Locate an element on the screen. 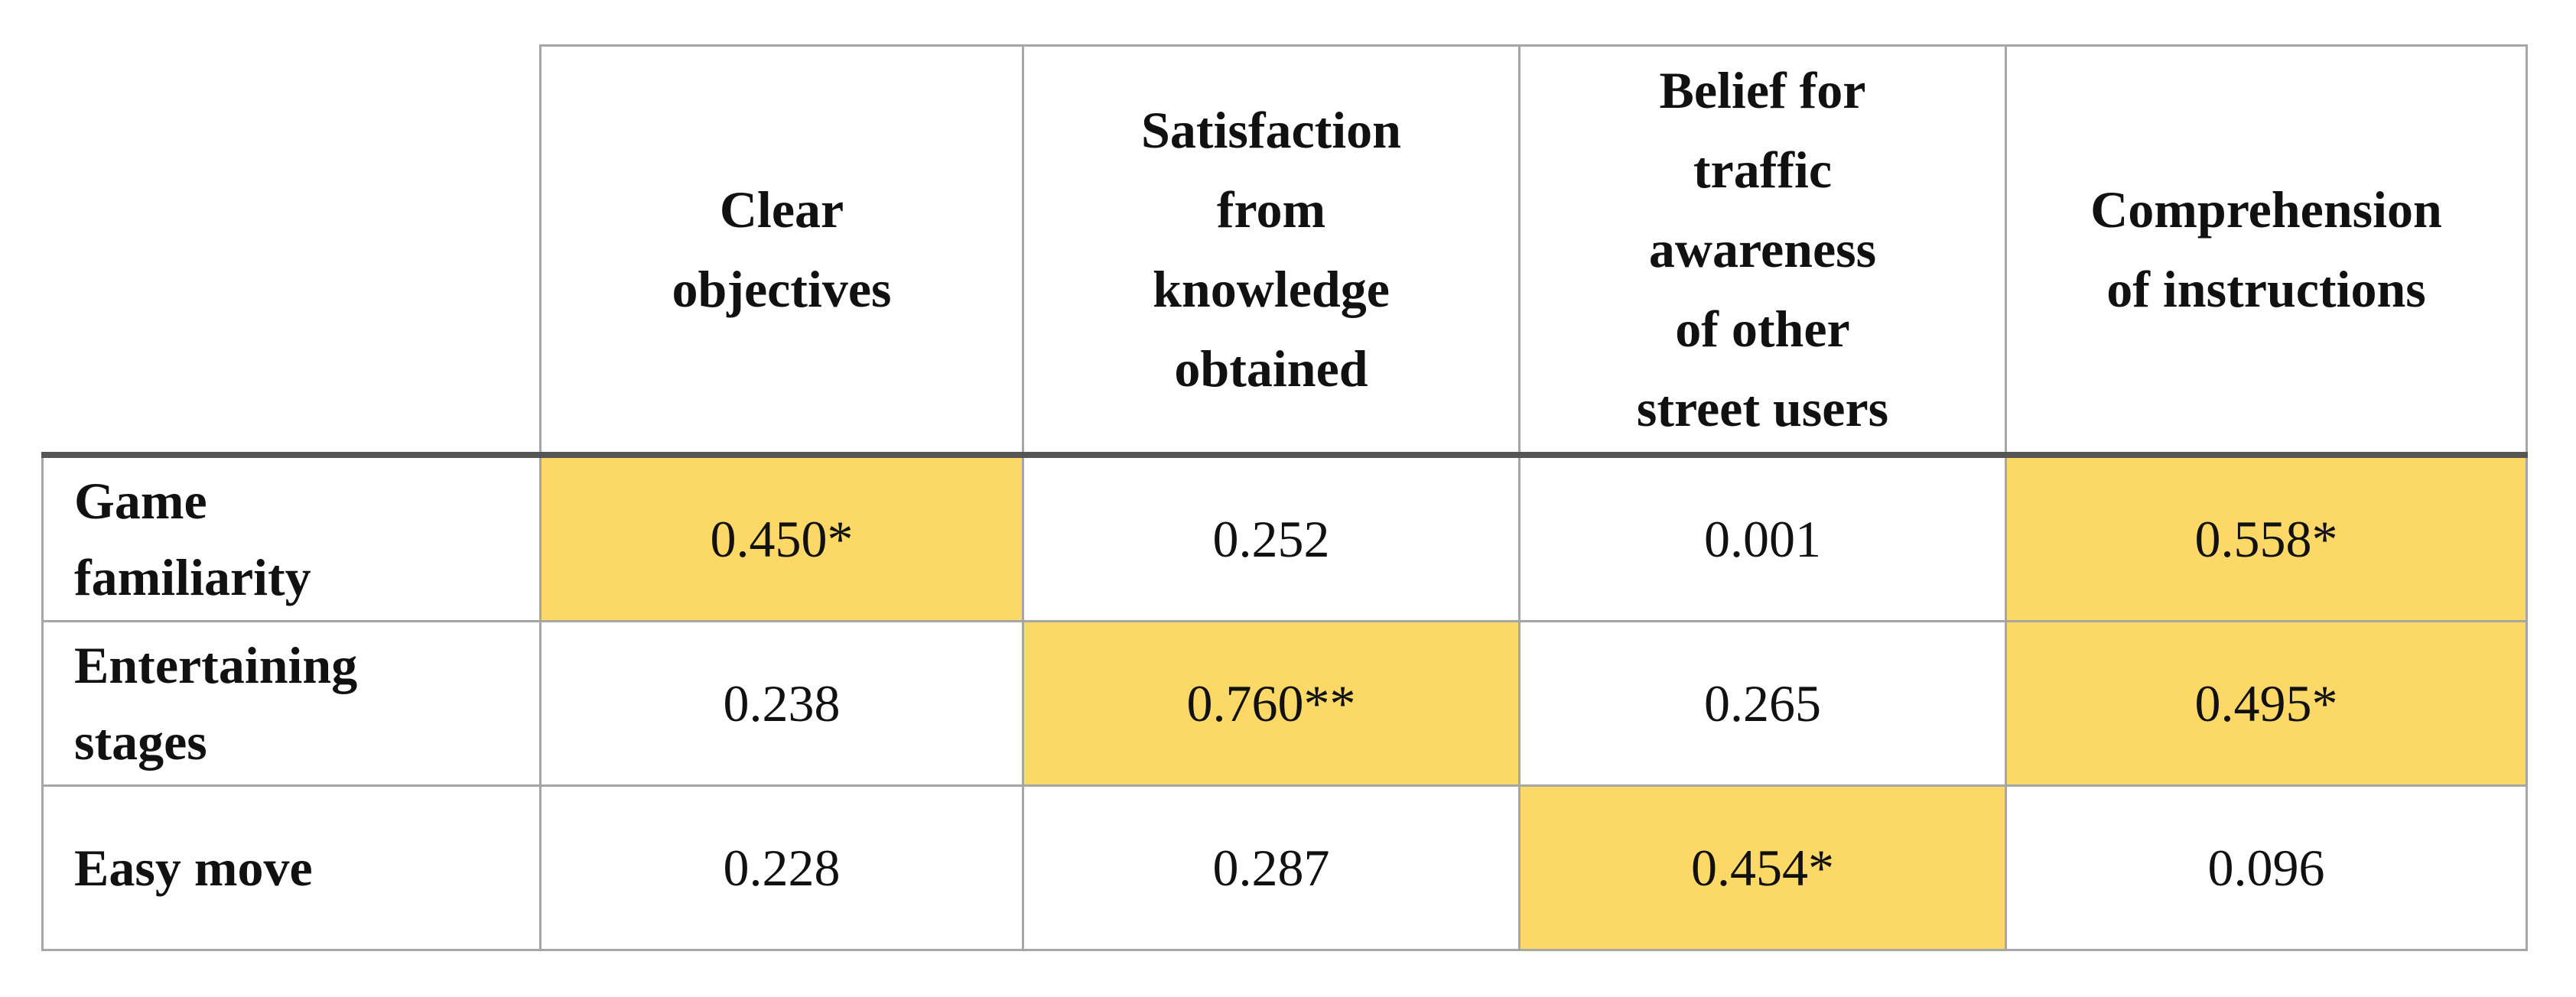 The width and height of the screenshot is (2576, 997). value-cell: 0.228 is located at coordinates (781, 867).